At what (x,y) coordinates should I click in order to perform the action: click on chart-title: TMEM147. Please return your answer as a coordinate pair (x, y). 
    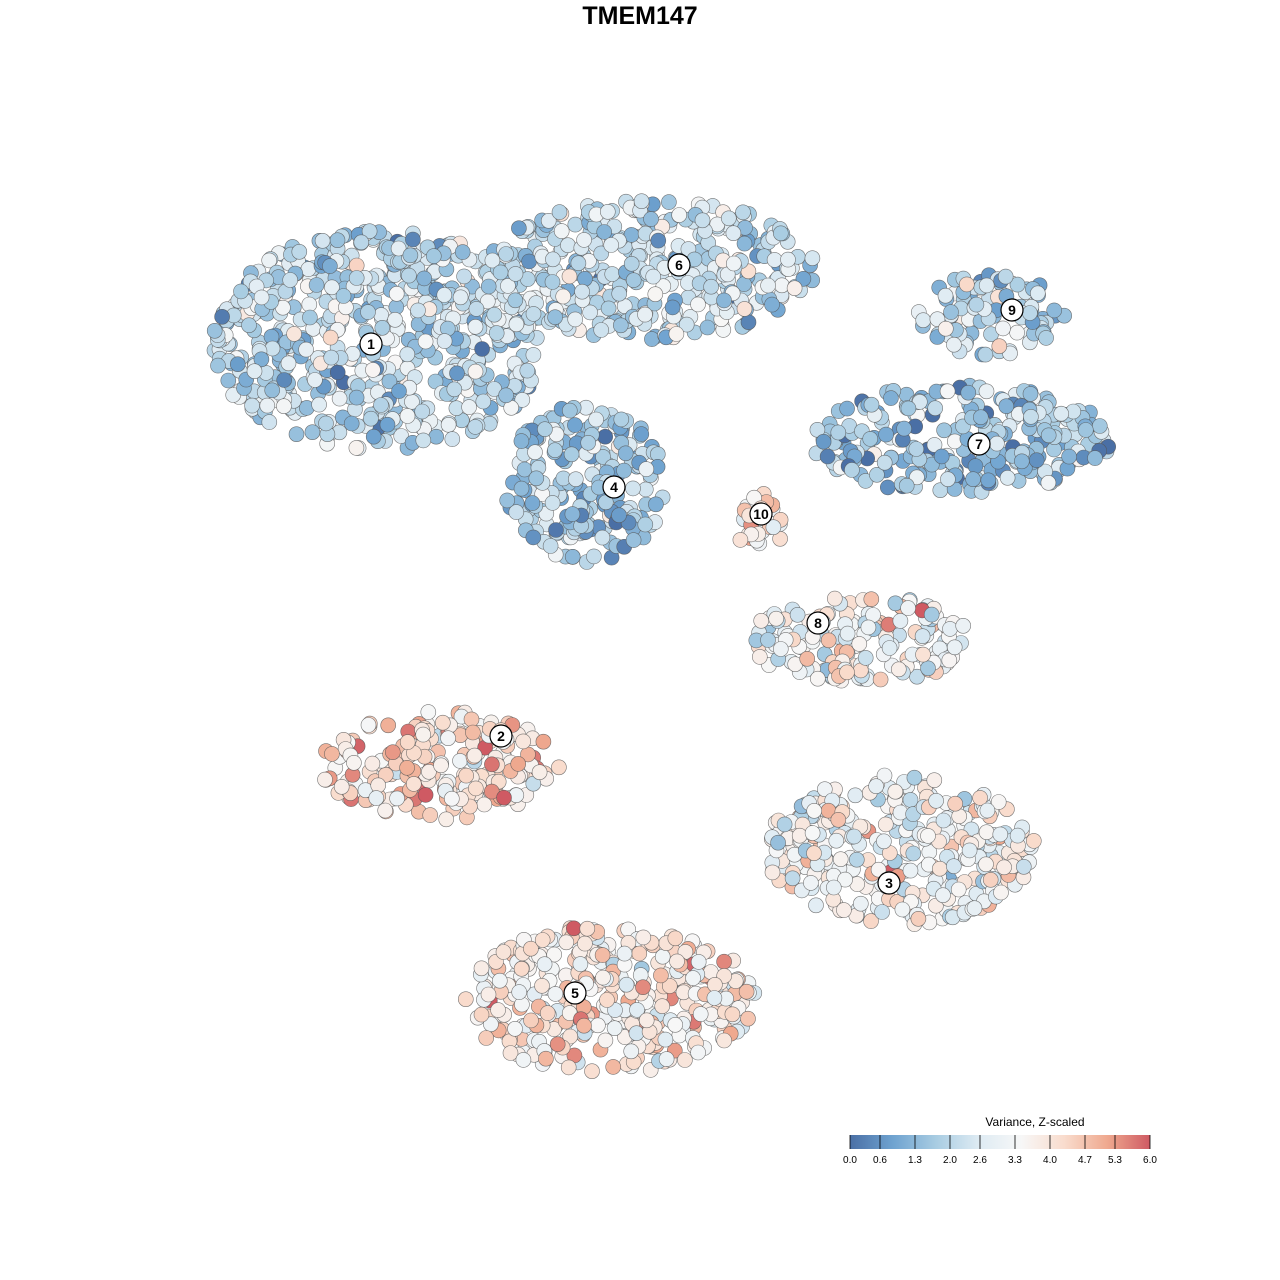
    Looking at the image, I should click on (640, 16).